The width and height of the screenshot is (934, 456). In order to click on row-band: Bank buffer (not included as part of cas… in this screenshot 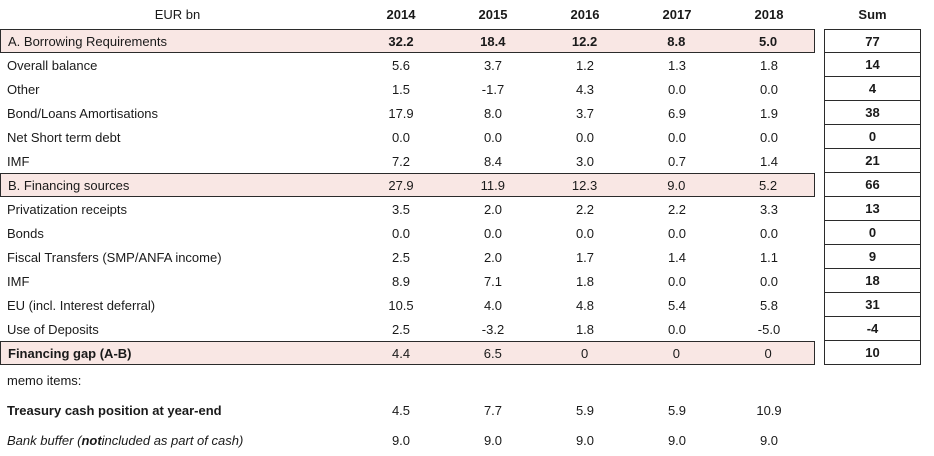, I will do `click(407, 440)`.